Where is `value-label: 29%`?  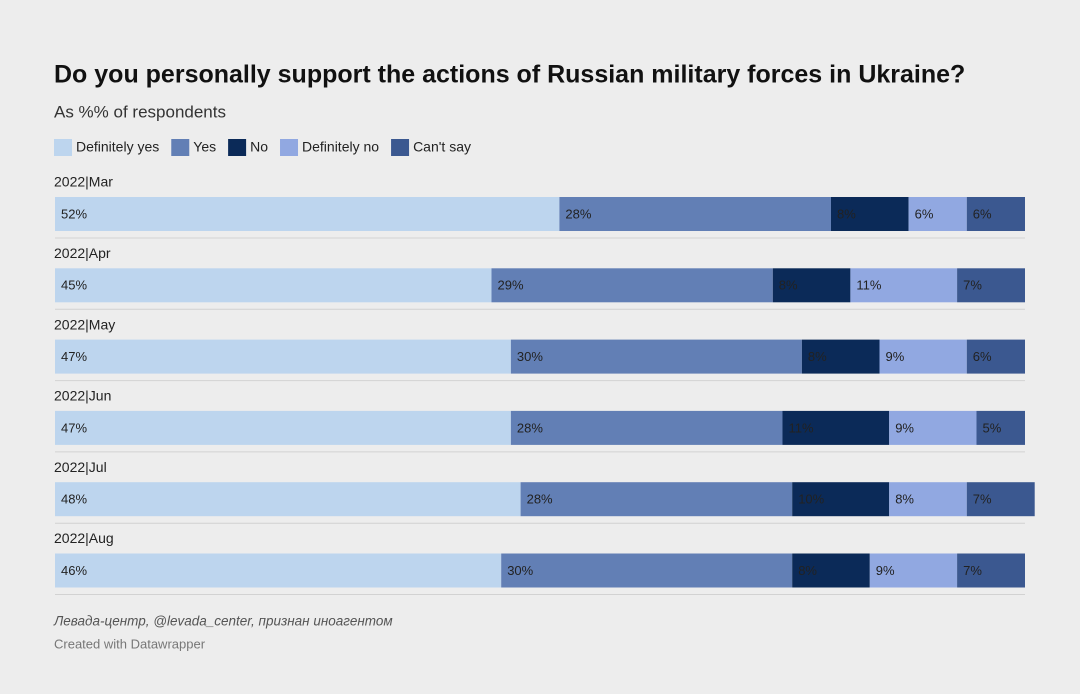
value-label: 29% is located at coordinates (511, 285).